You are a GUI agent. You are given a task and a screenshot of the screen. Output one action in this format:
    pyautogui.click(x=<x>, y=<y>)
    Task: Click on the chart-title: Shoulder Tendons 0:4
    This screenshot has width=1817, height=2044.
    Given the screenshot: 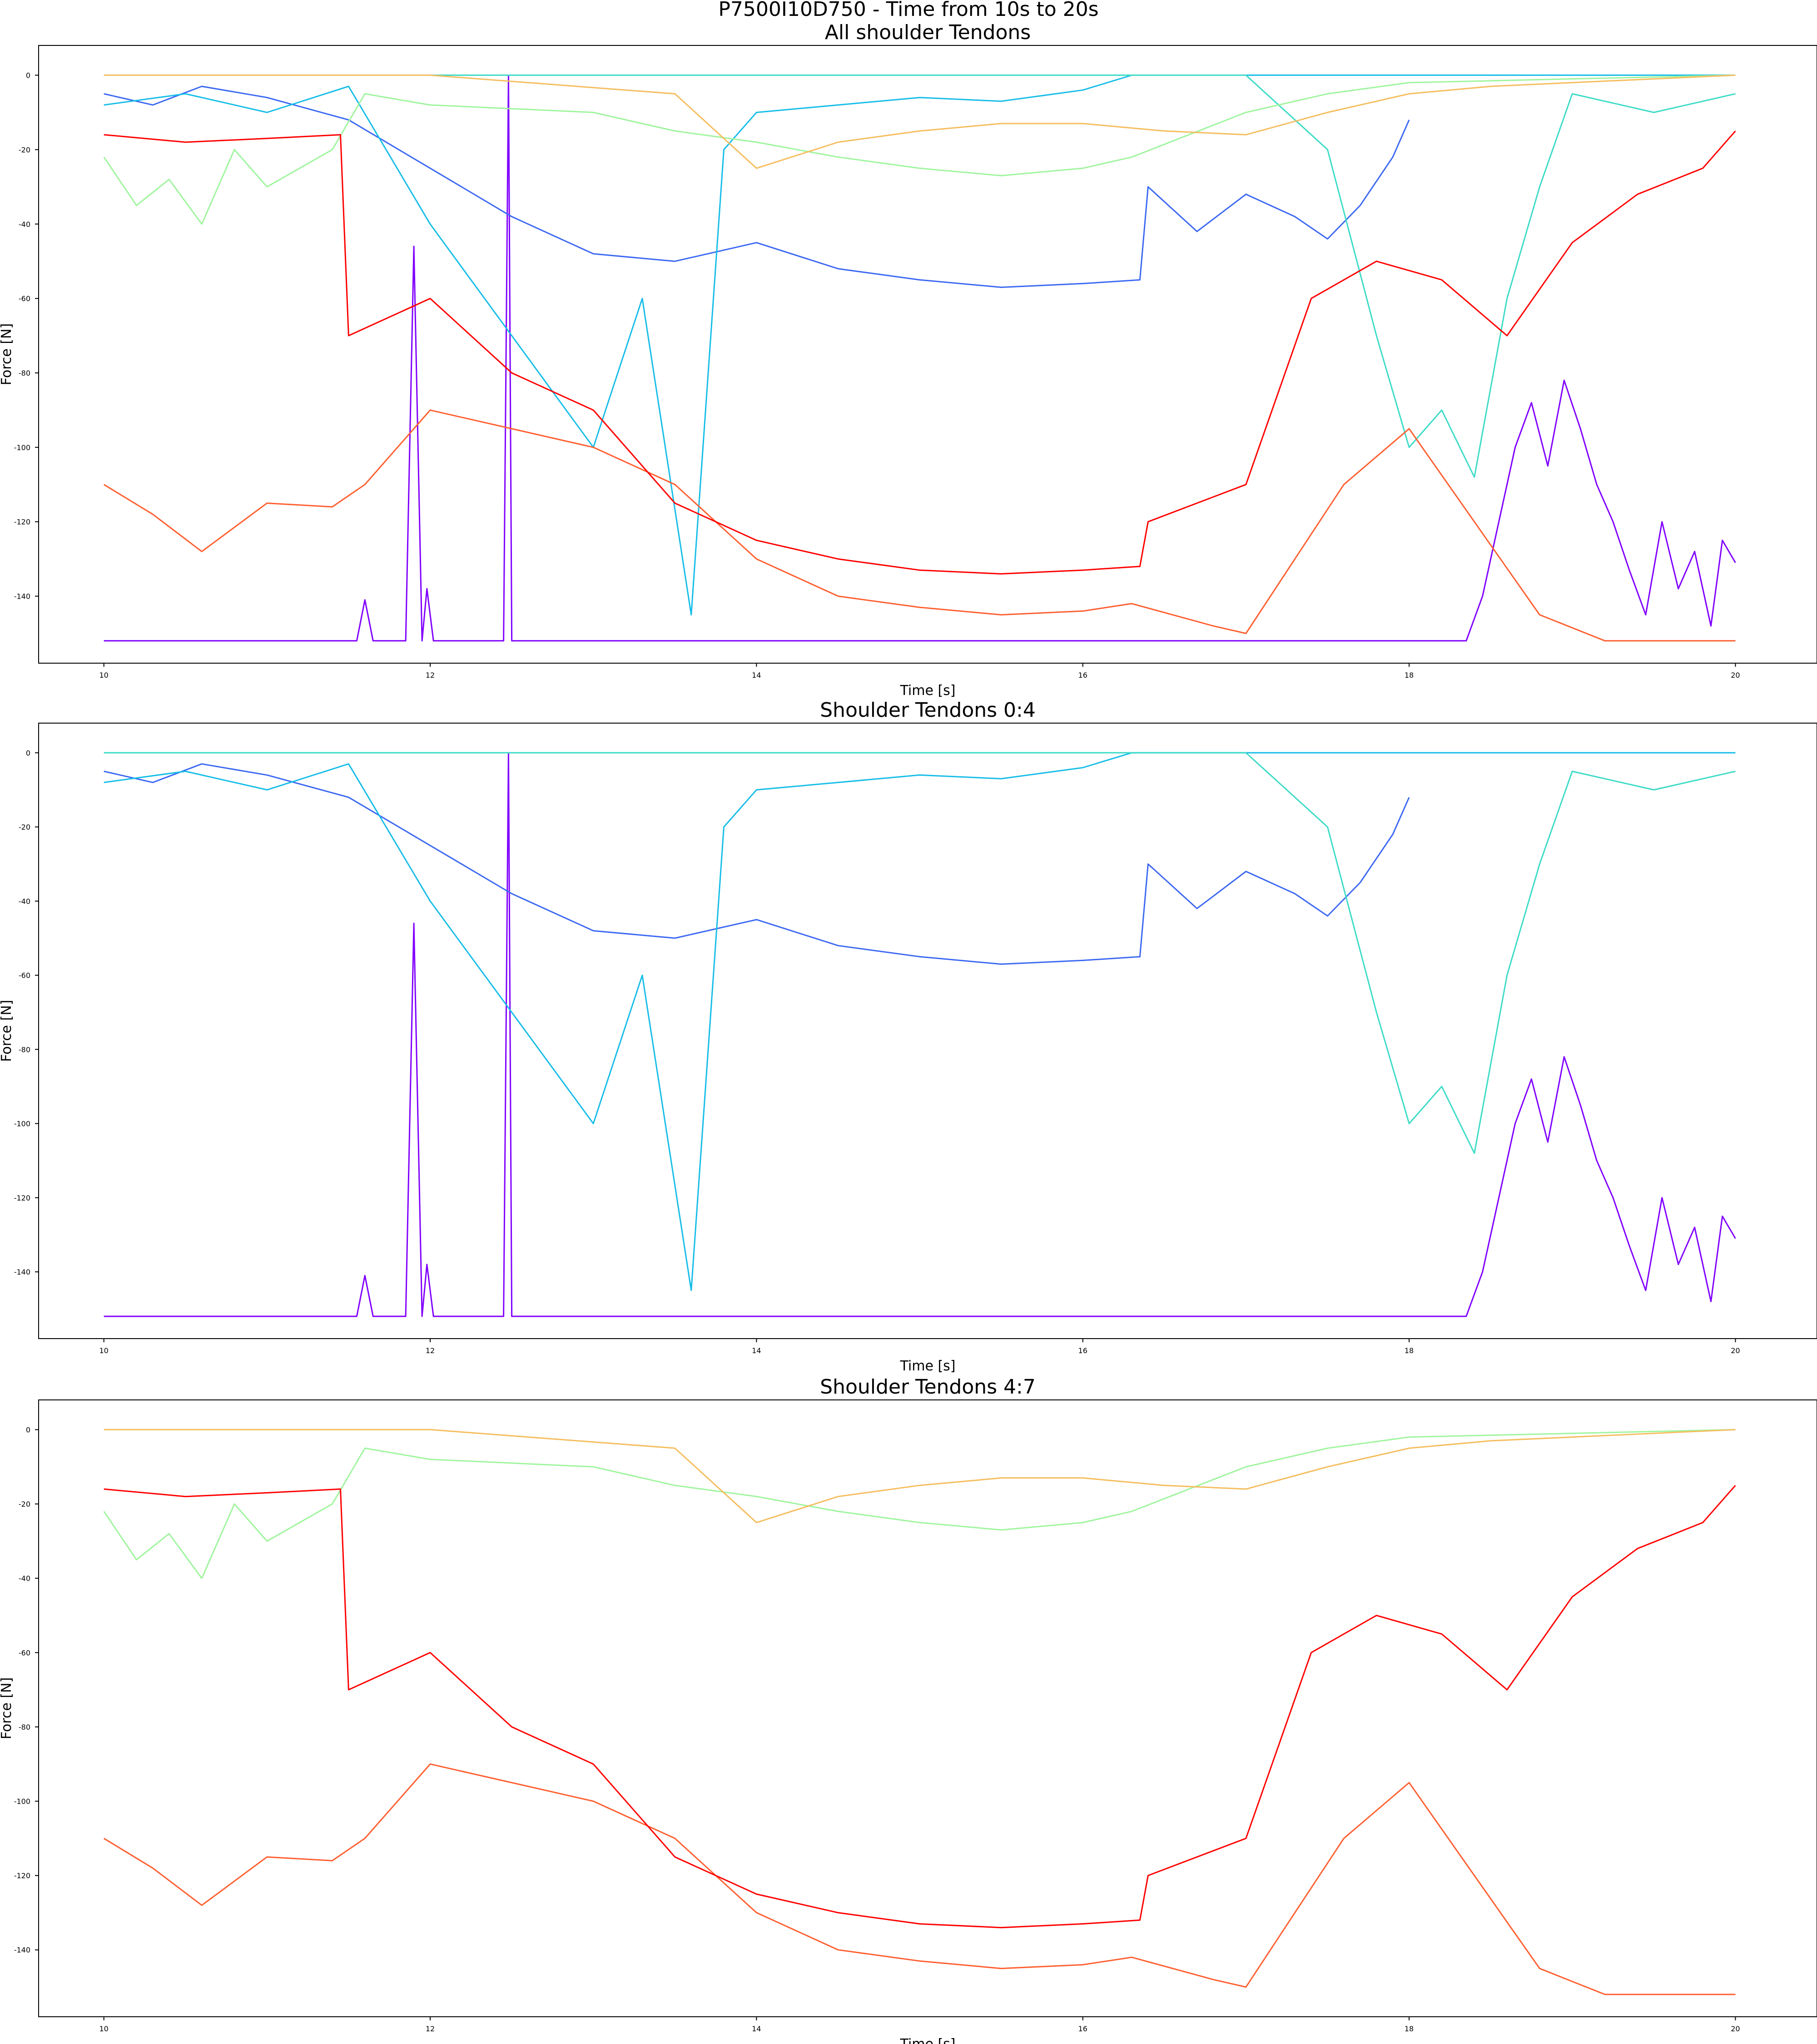 What is the action you would take?
    pyautogui.click(x=928, y=711)
    